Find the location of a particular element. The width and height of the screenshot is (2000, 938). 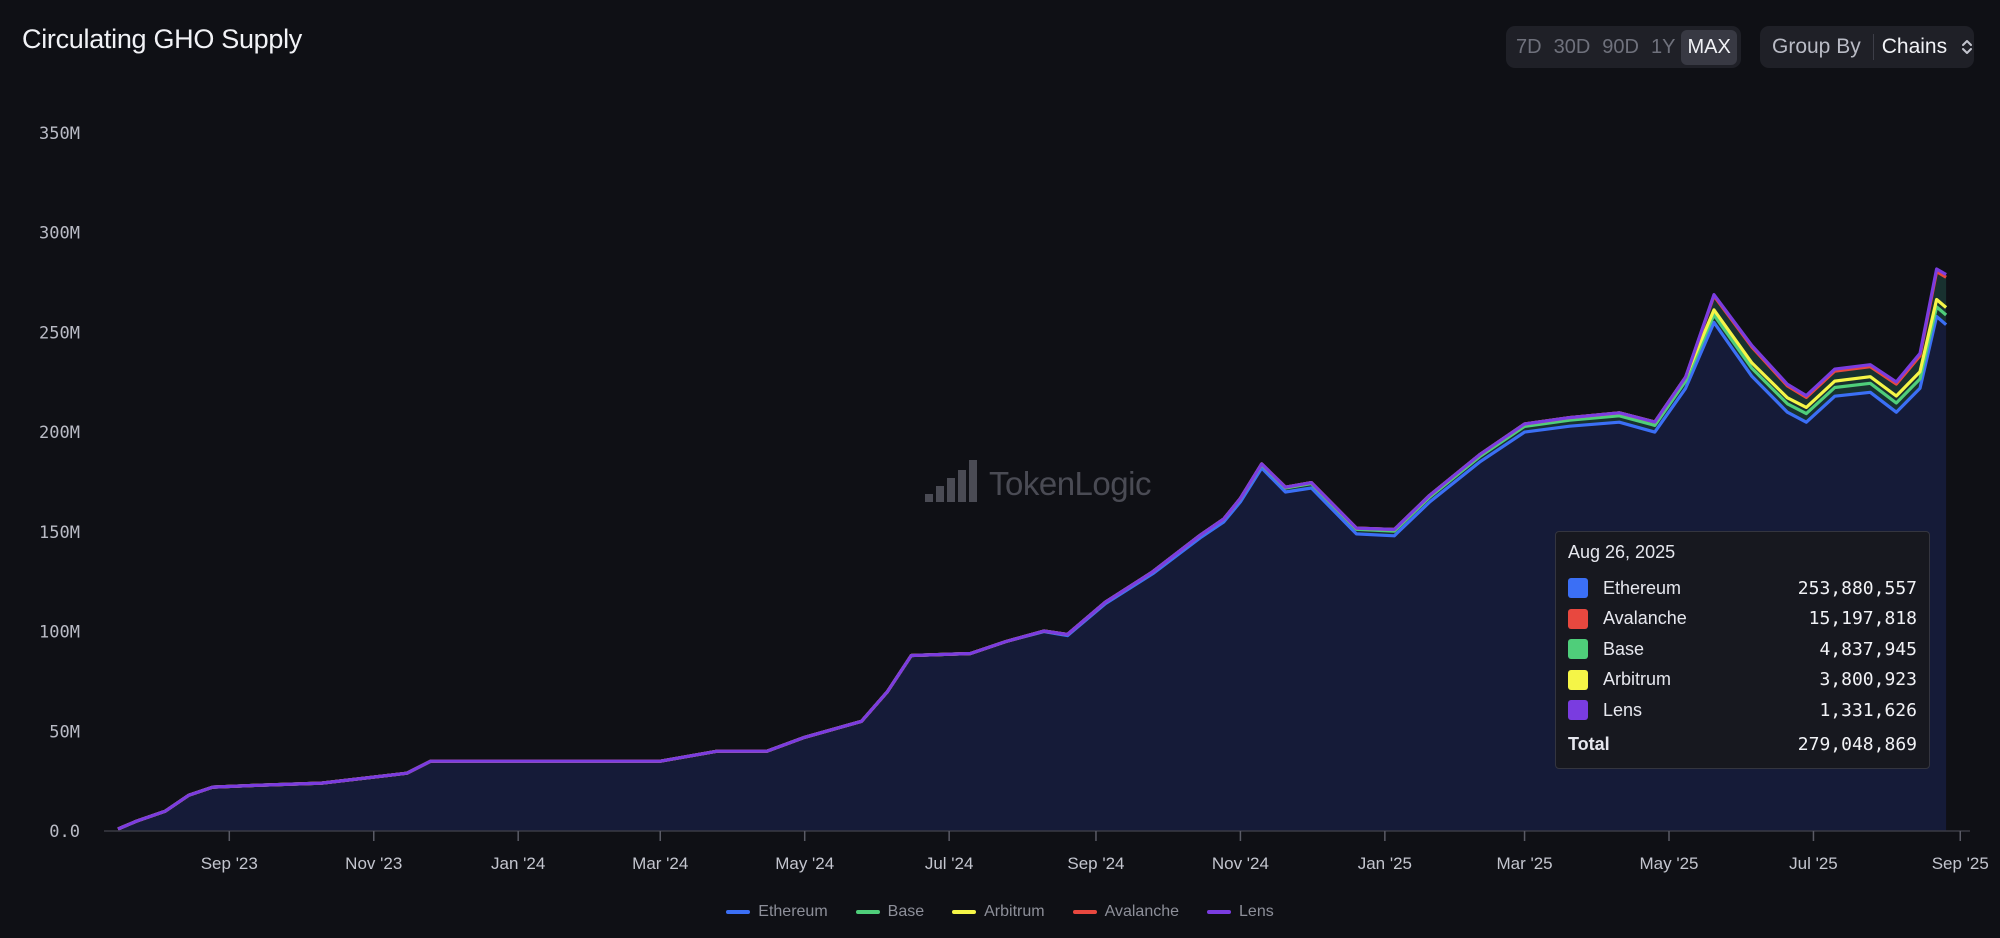

legend-item-arbitrum: Arbitrum is located at coordinates (998, 912).